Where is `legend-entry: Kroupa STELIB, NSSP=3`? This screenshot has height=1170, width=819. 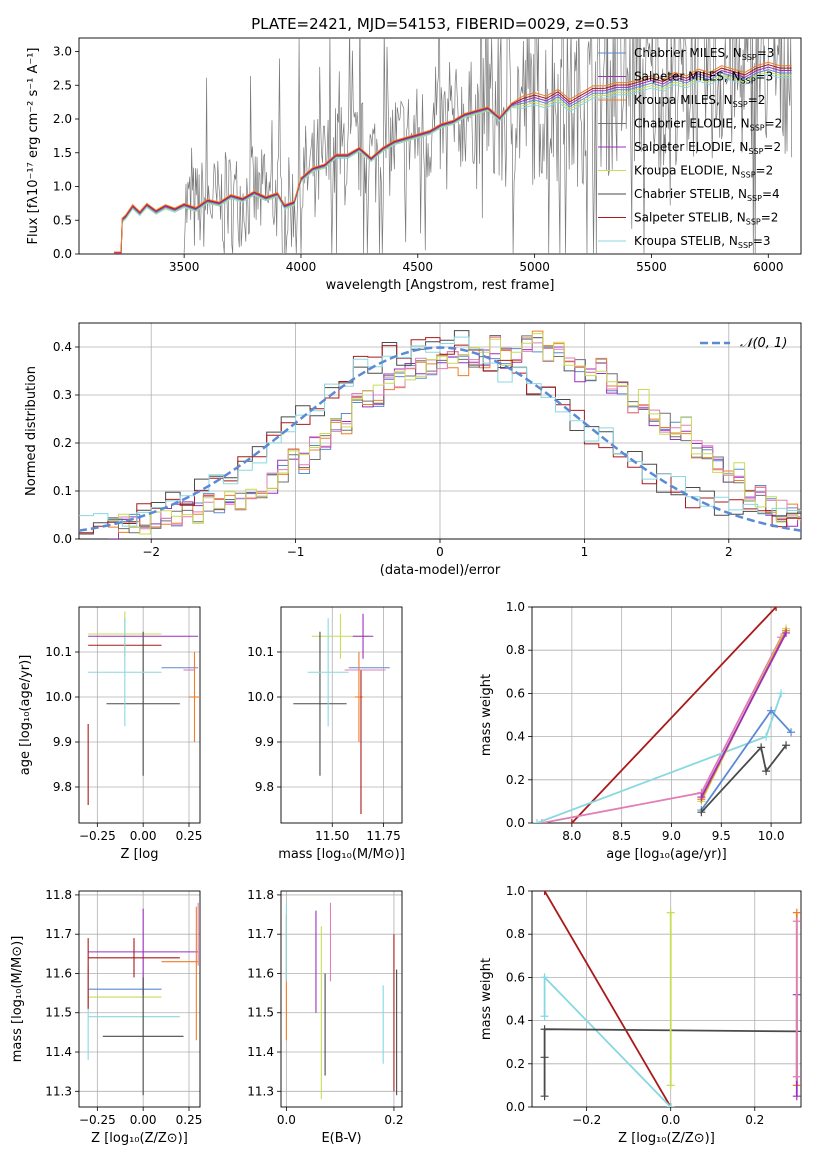 legend-entry: Kroupa STELIB, NSSP=3 is located at coordinates (702, 242).